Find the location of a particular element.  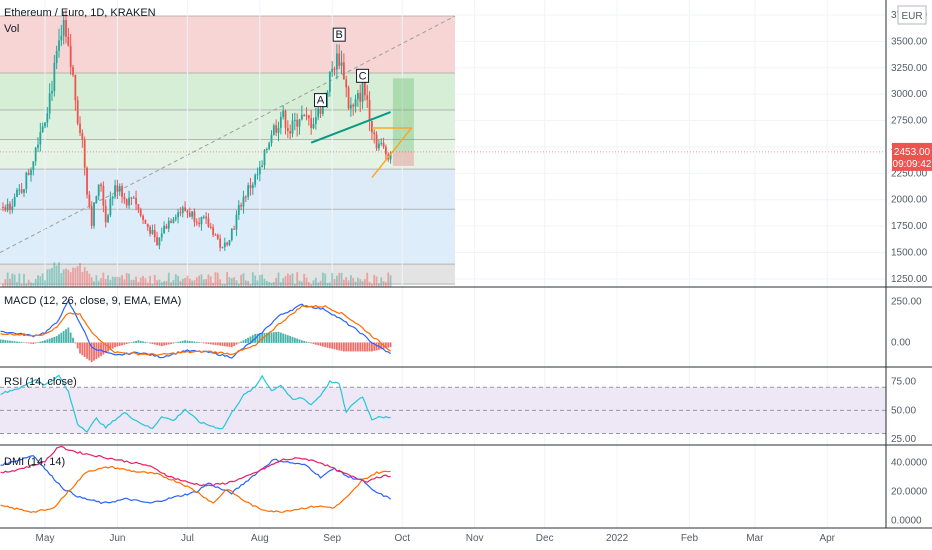

signal-line is located at coordinates (195, 330).